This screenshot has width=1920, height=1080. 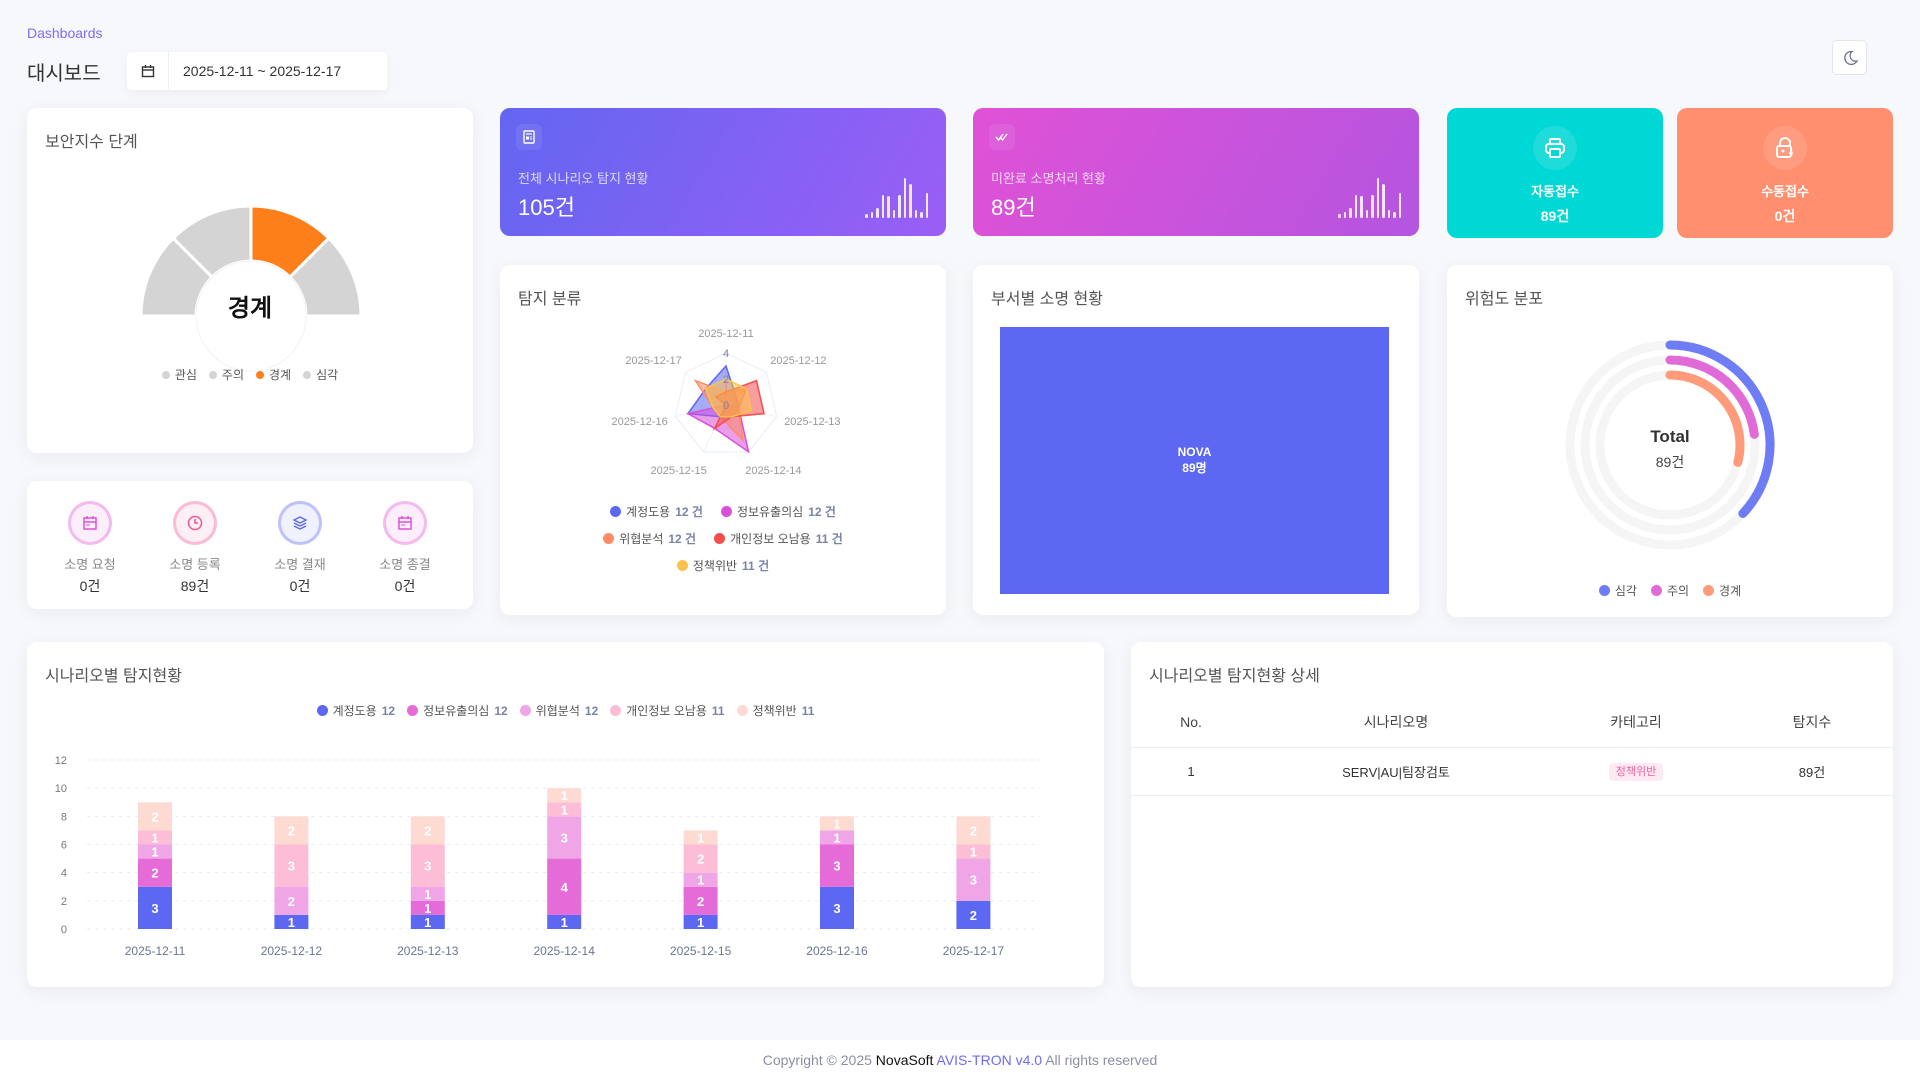 I want to click on legend-item: 계정도용 12, so click(x=356, y=710).